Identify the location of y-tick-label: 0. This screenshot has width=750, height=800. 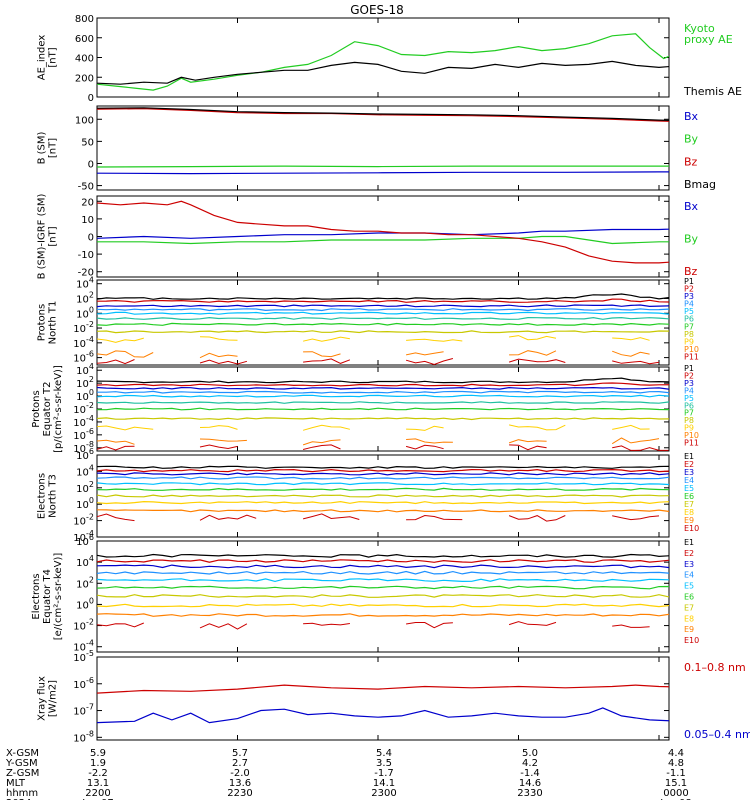
(91, 238).